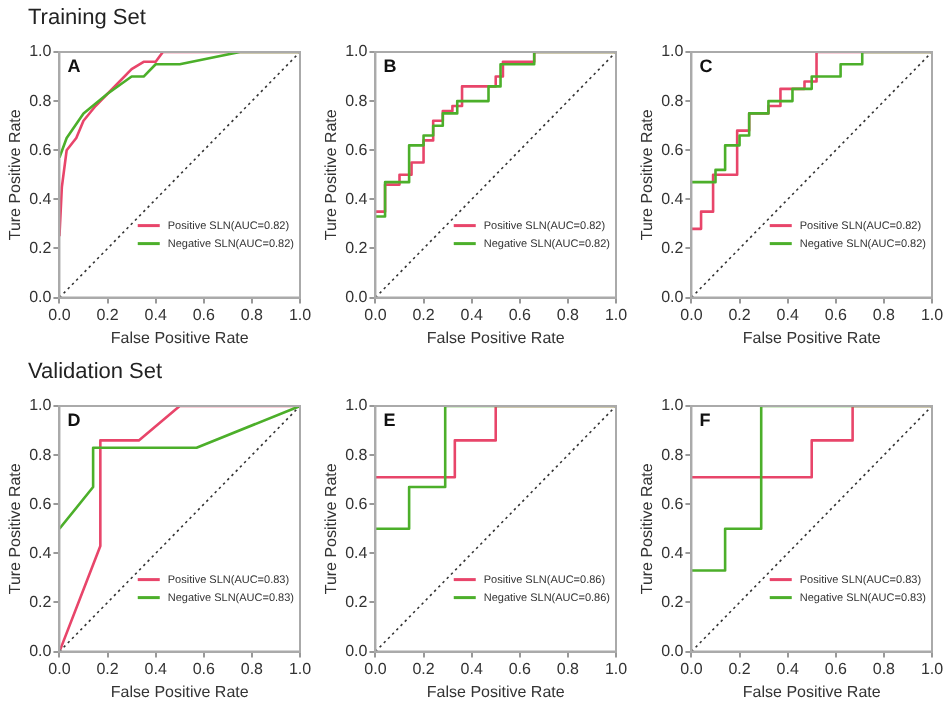  Describe the element at coordinates (389, 419) in the screenshot. I see `chart-title: E` at that location.